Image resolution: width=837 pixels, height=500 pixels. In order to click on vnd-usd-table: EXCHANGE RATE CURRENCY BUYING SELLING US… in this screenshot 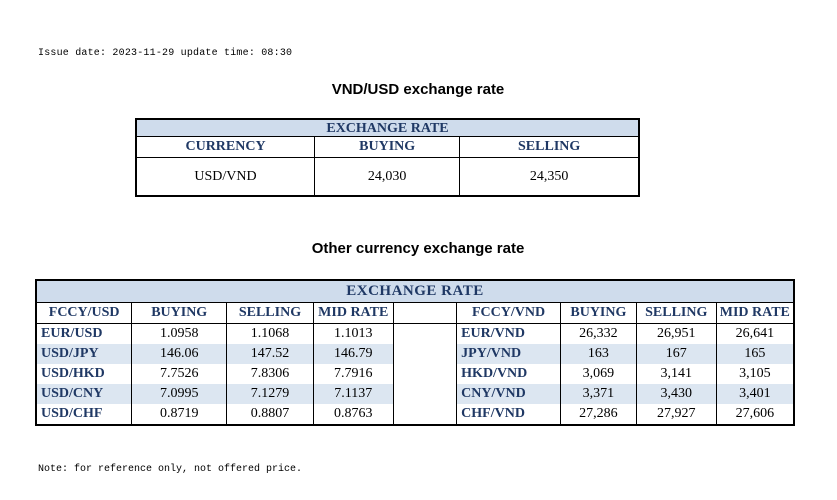, I will do `click(387, 157)`.